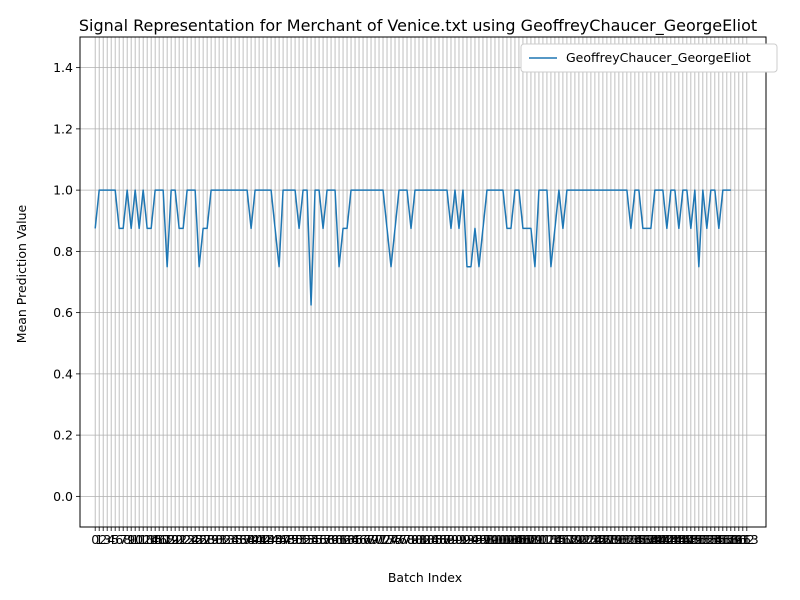  What do you see at coordinates (359, 539) in the screenshot?
I see `x-tick-label: 66` at bounding box center [359, 539].